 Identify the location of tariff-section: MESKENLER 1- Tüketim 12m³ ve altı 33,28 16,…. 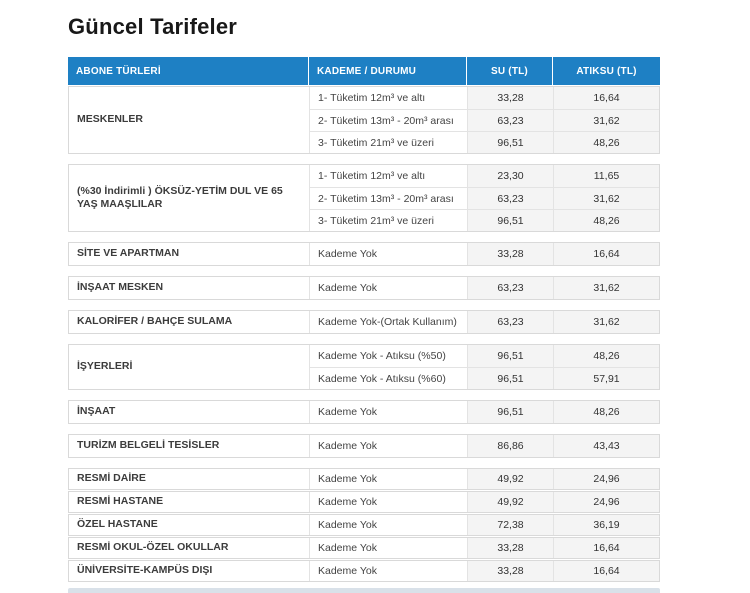
(364, 120).